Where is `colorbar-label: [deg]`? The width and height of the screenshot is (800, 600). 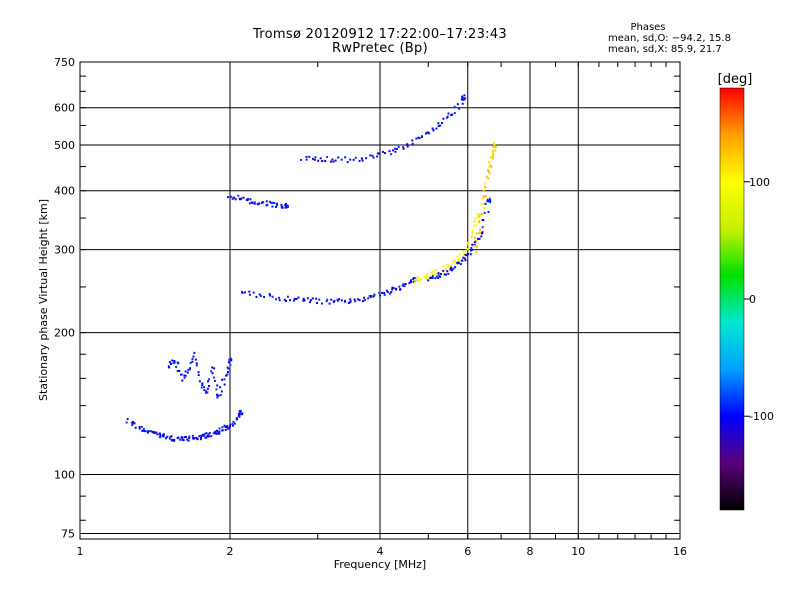
colorbar-label: [deg] is located at coordinates (735, 79).